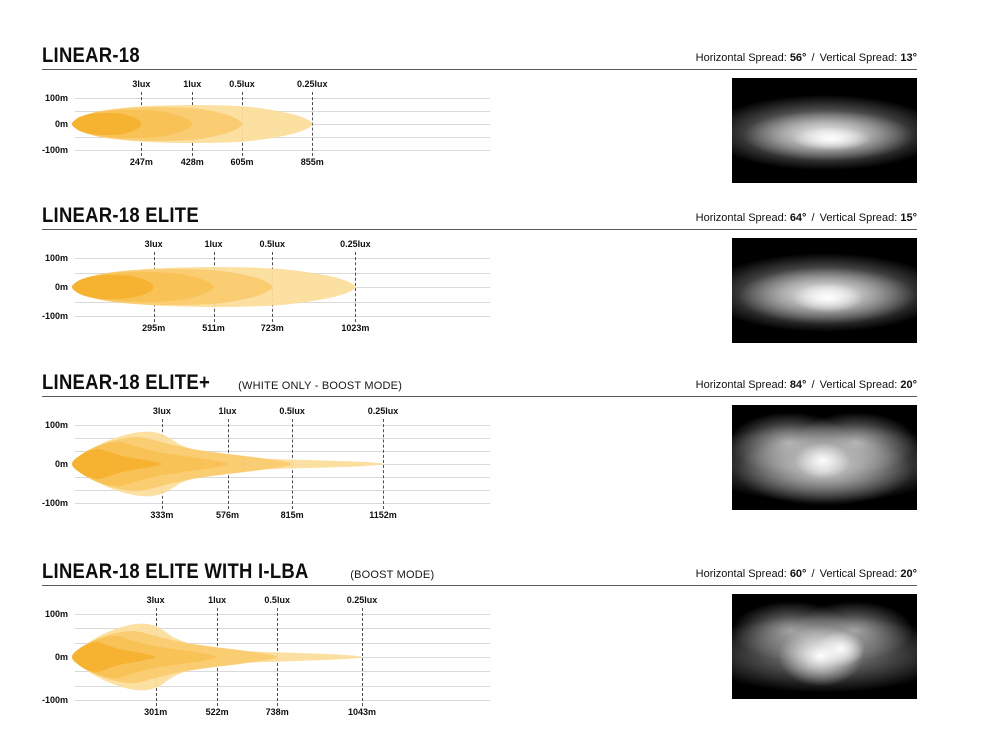  What do you see at coordinates (120, 216) in the screenshot?
I see `product-name: LINEAR-18 ELITE` at bounding box center [120, 216].